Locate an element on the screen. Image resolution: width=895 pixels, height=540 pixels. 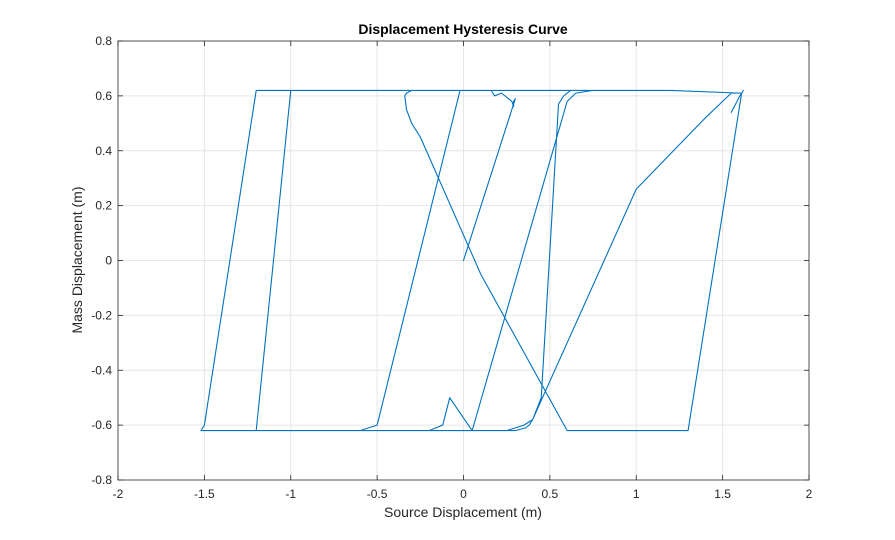
y-tick-label: -0.4 is located at coordinates (101, 370).